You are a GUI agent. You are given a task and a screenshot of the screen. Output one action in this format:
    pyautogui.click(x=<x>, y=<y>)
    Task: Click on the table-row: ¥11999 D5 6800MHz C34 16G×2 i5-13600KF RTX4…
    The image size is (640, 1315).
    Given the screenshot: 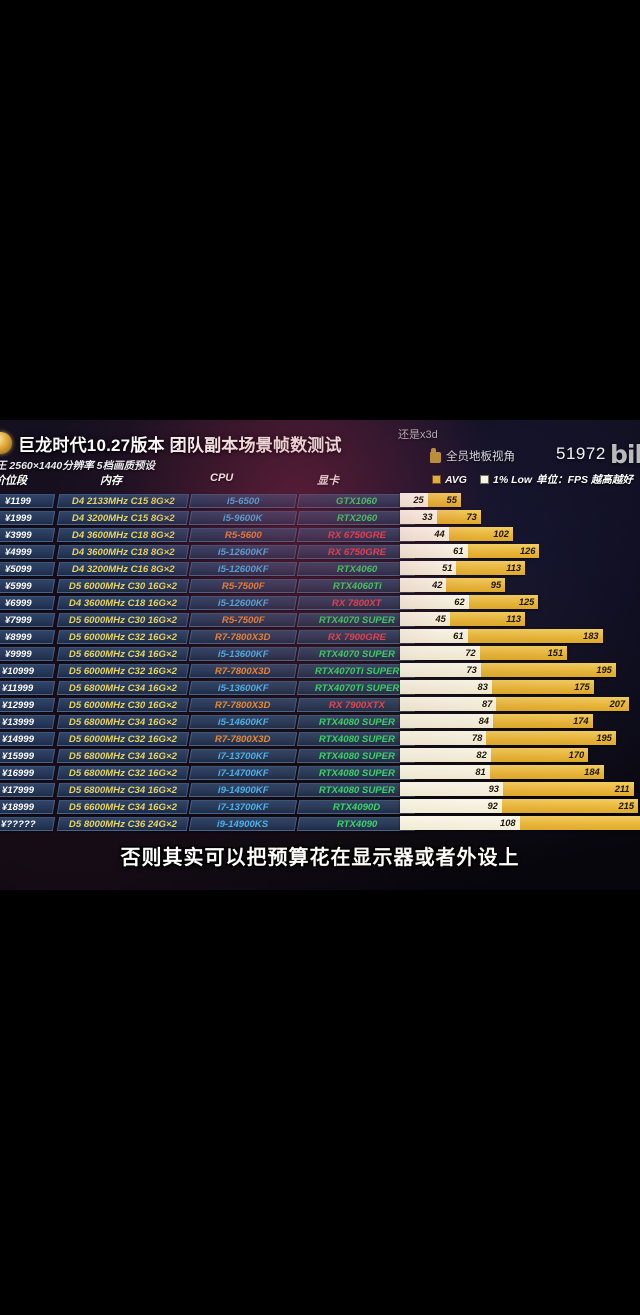 What is the action you would take?
    pyautogui.click(x=320, y=687)
    